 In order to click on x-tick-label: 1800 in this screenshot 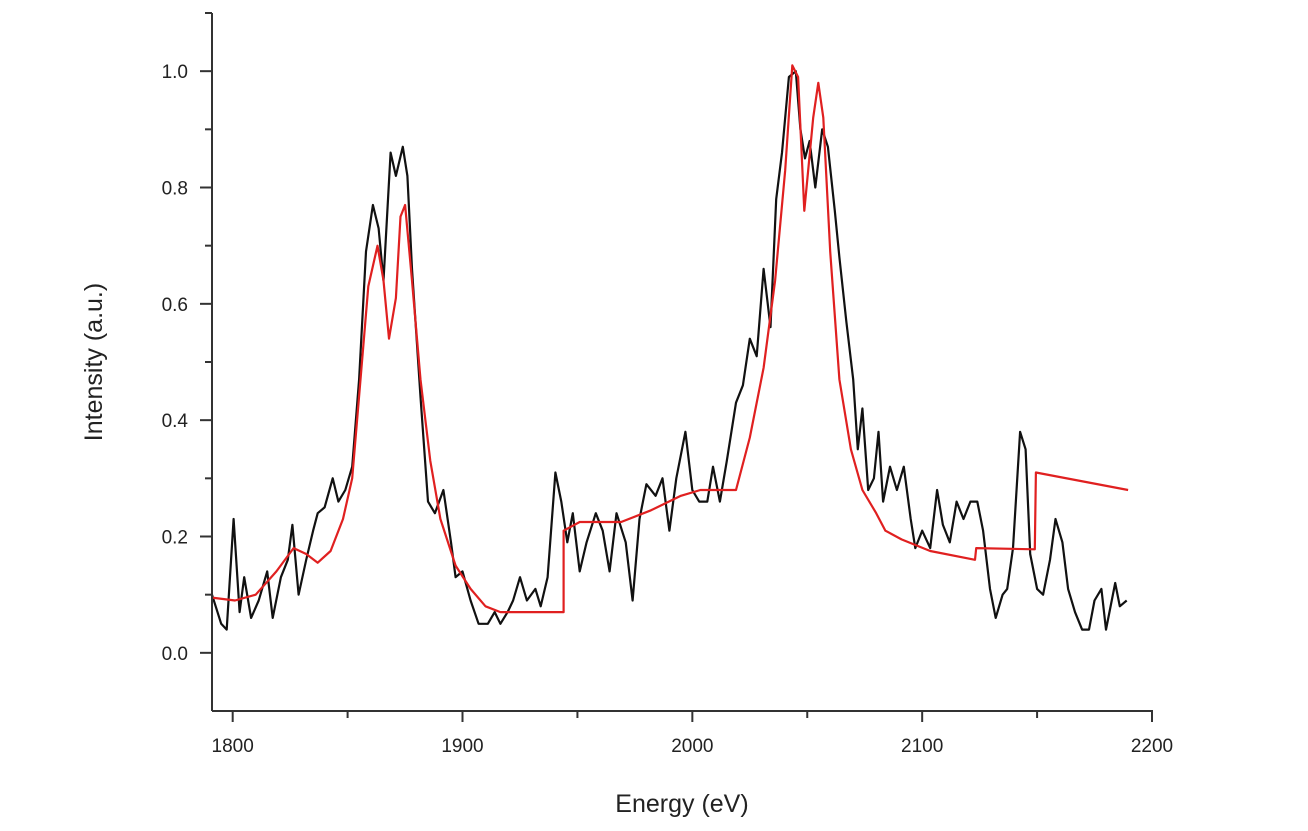, I will do `click(233, 746)`.